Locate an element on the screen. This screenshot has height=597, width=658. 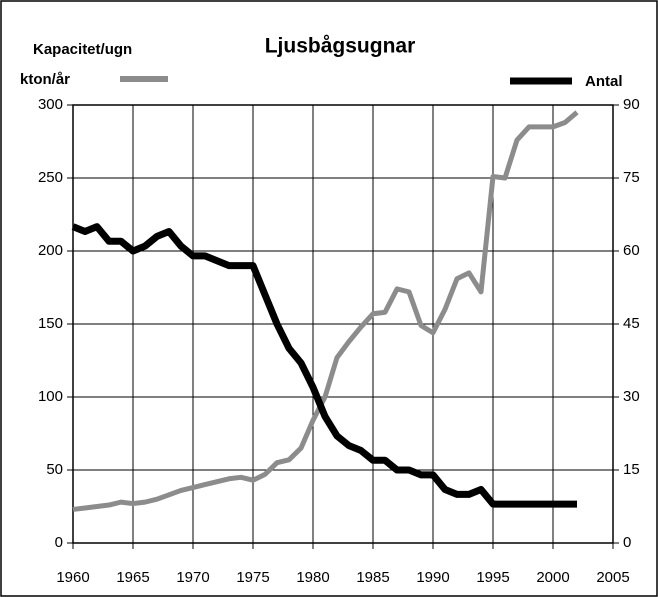
x-tick-label: 1985 is located at coordinates (372, 577).